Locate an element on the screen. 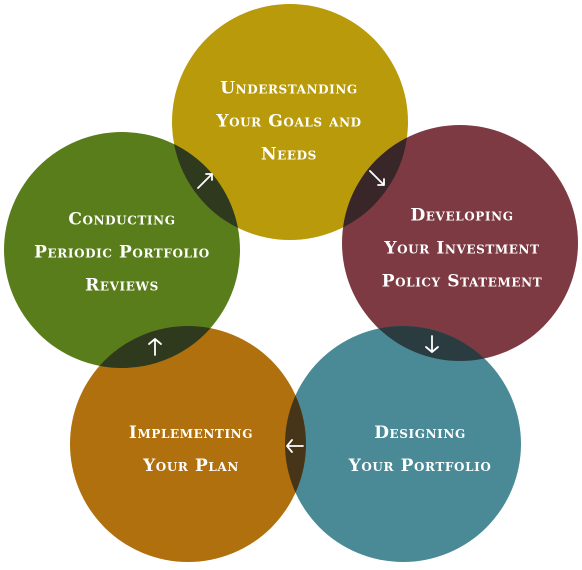 Image resolution: width=582 pixels, height=570 pixels. step-label-designing: Designing Your Portfolio is located at coordinates (420, 449).